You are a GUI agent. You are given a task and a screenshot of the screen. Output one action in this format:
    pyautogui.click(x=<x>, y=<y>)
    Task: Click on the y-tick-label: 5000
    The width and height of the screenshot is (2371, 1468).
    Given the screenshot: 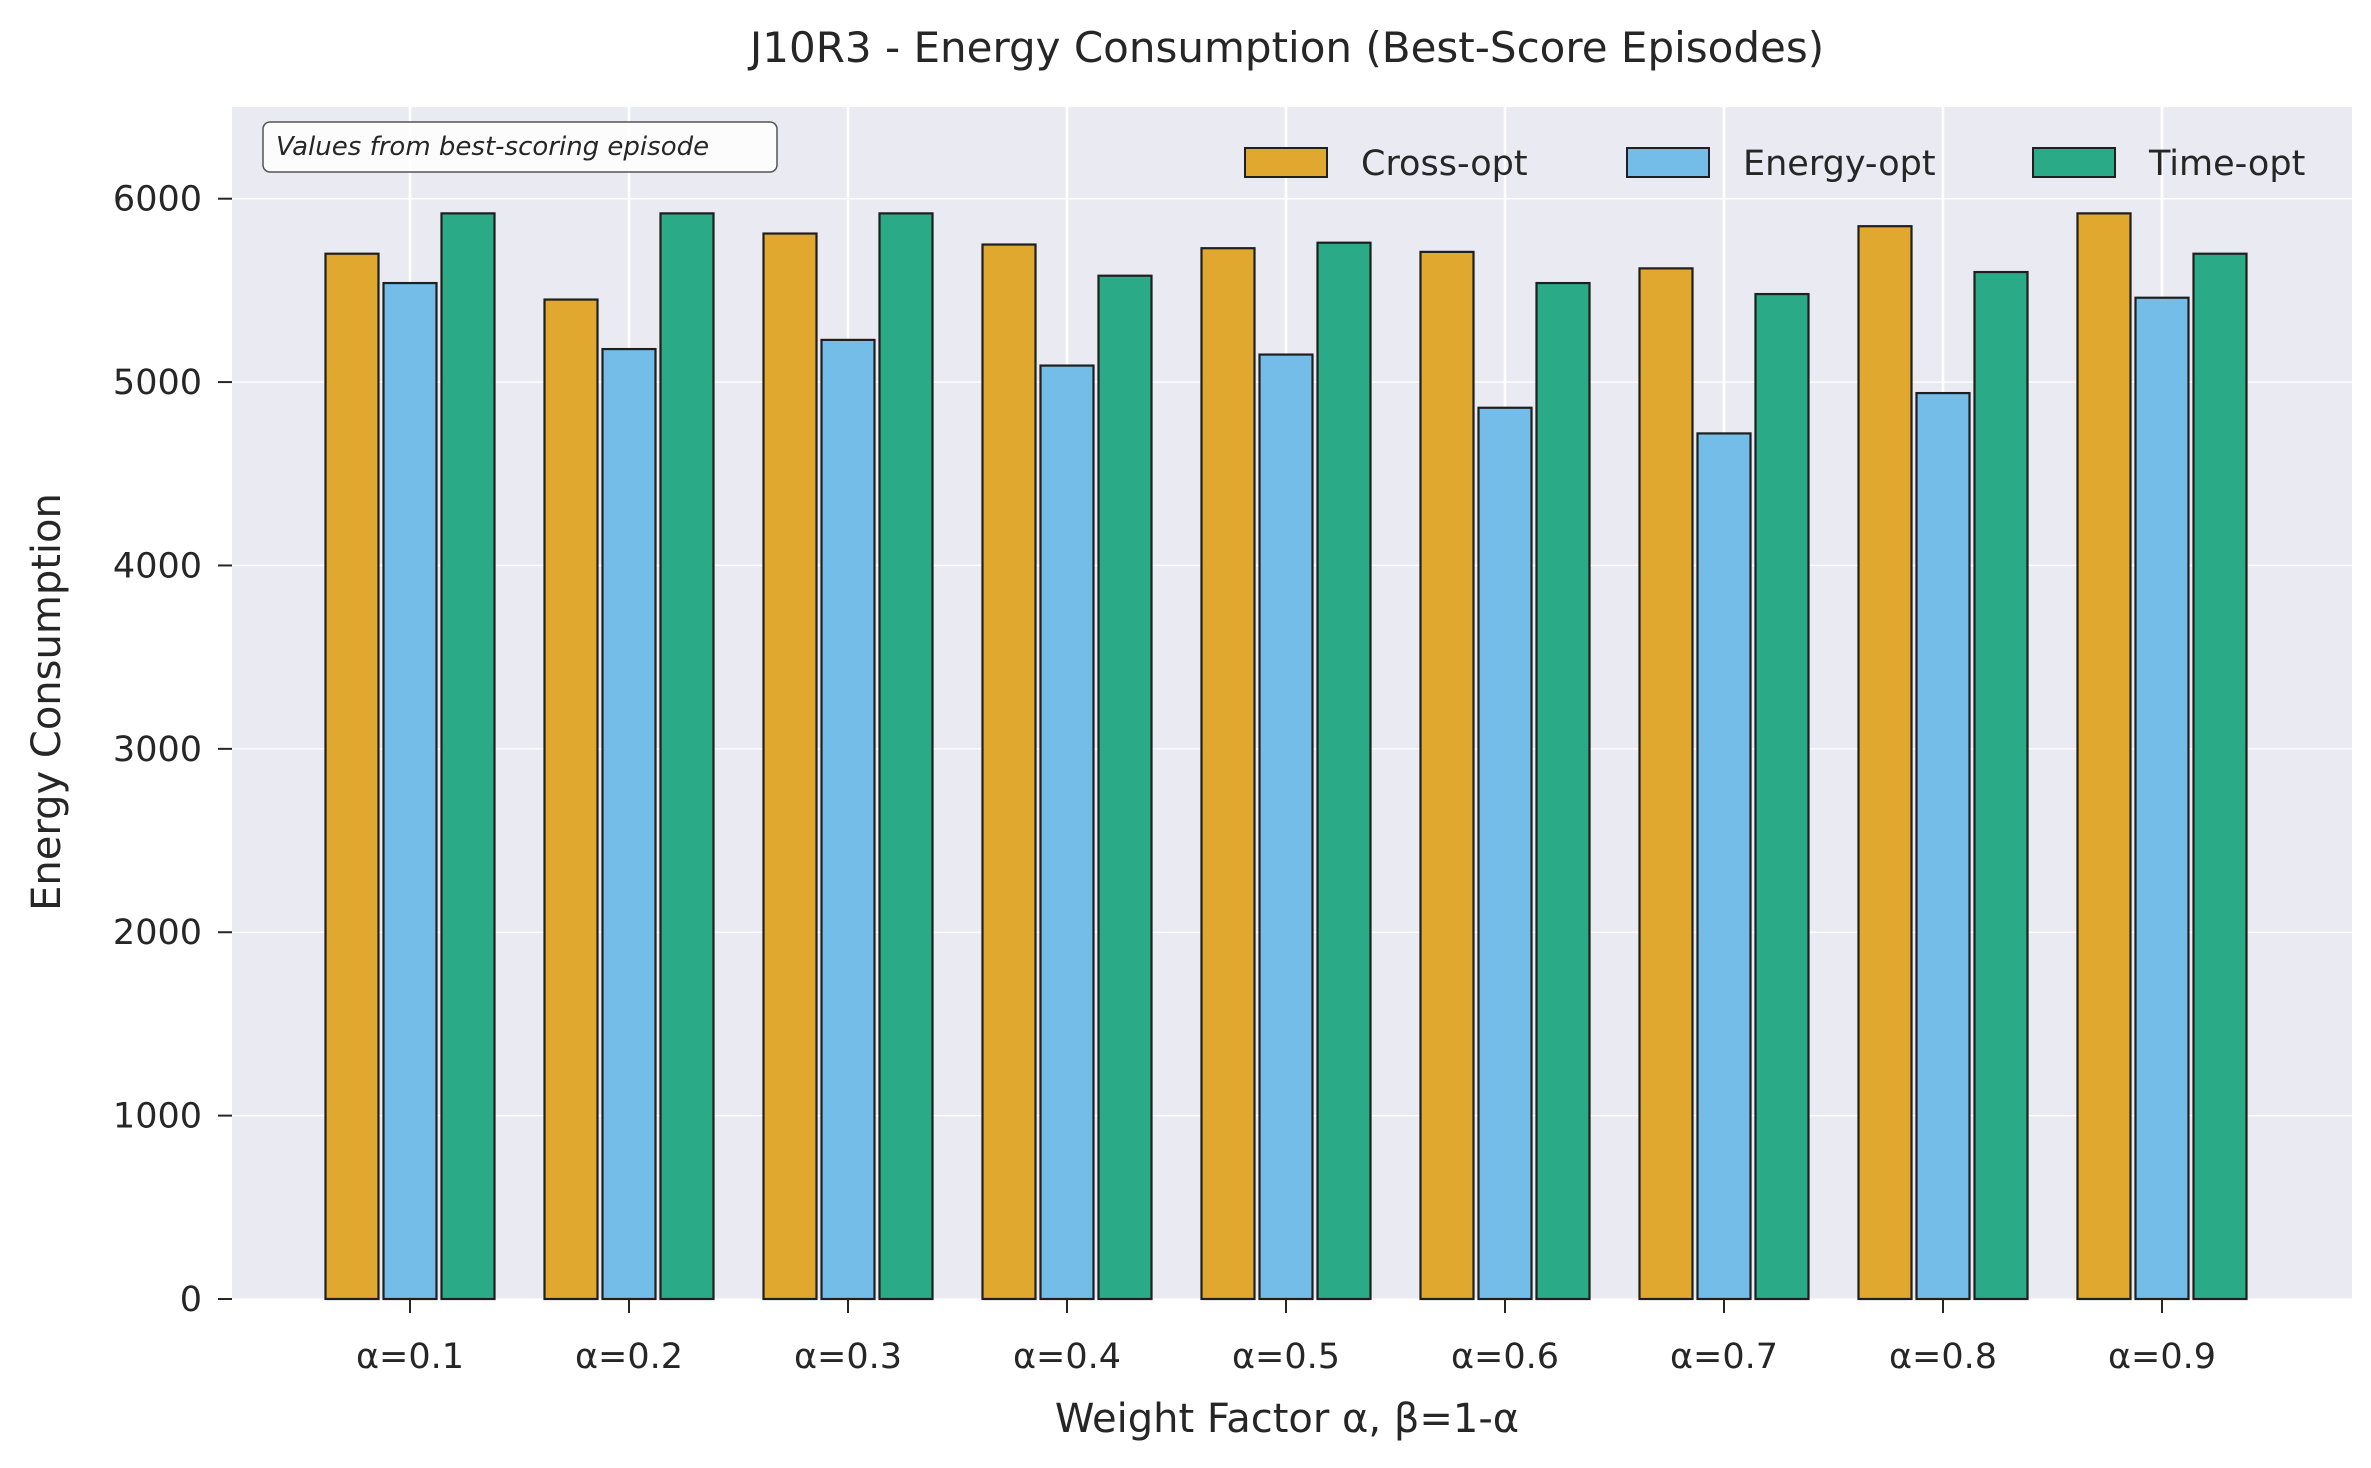 What is the action you would take?
    pyautogui.click(x=157, y=383)
    